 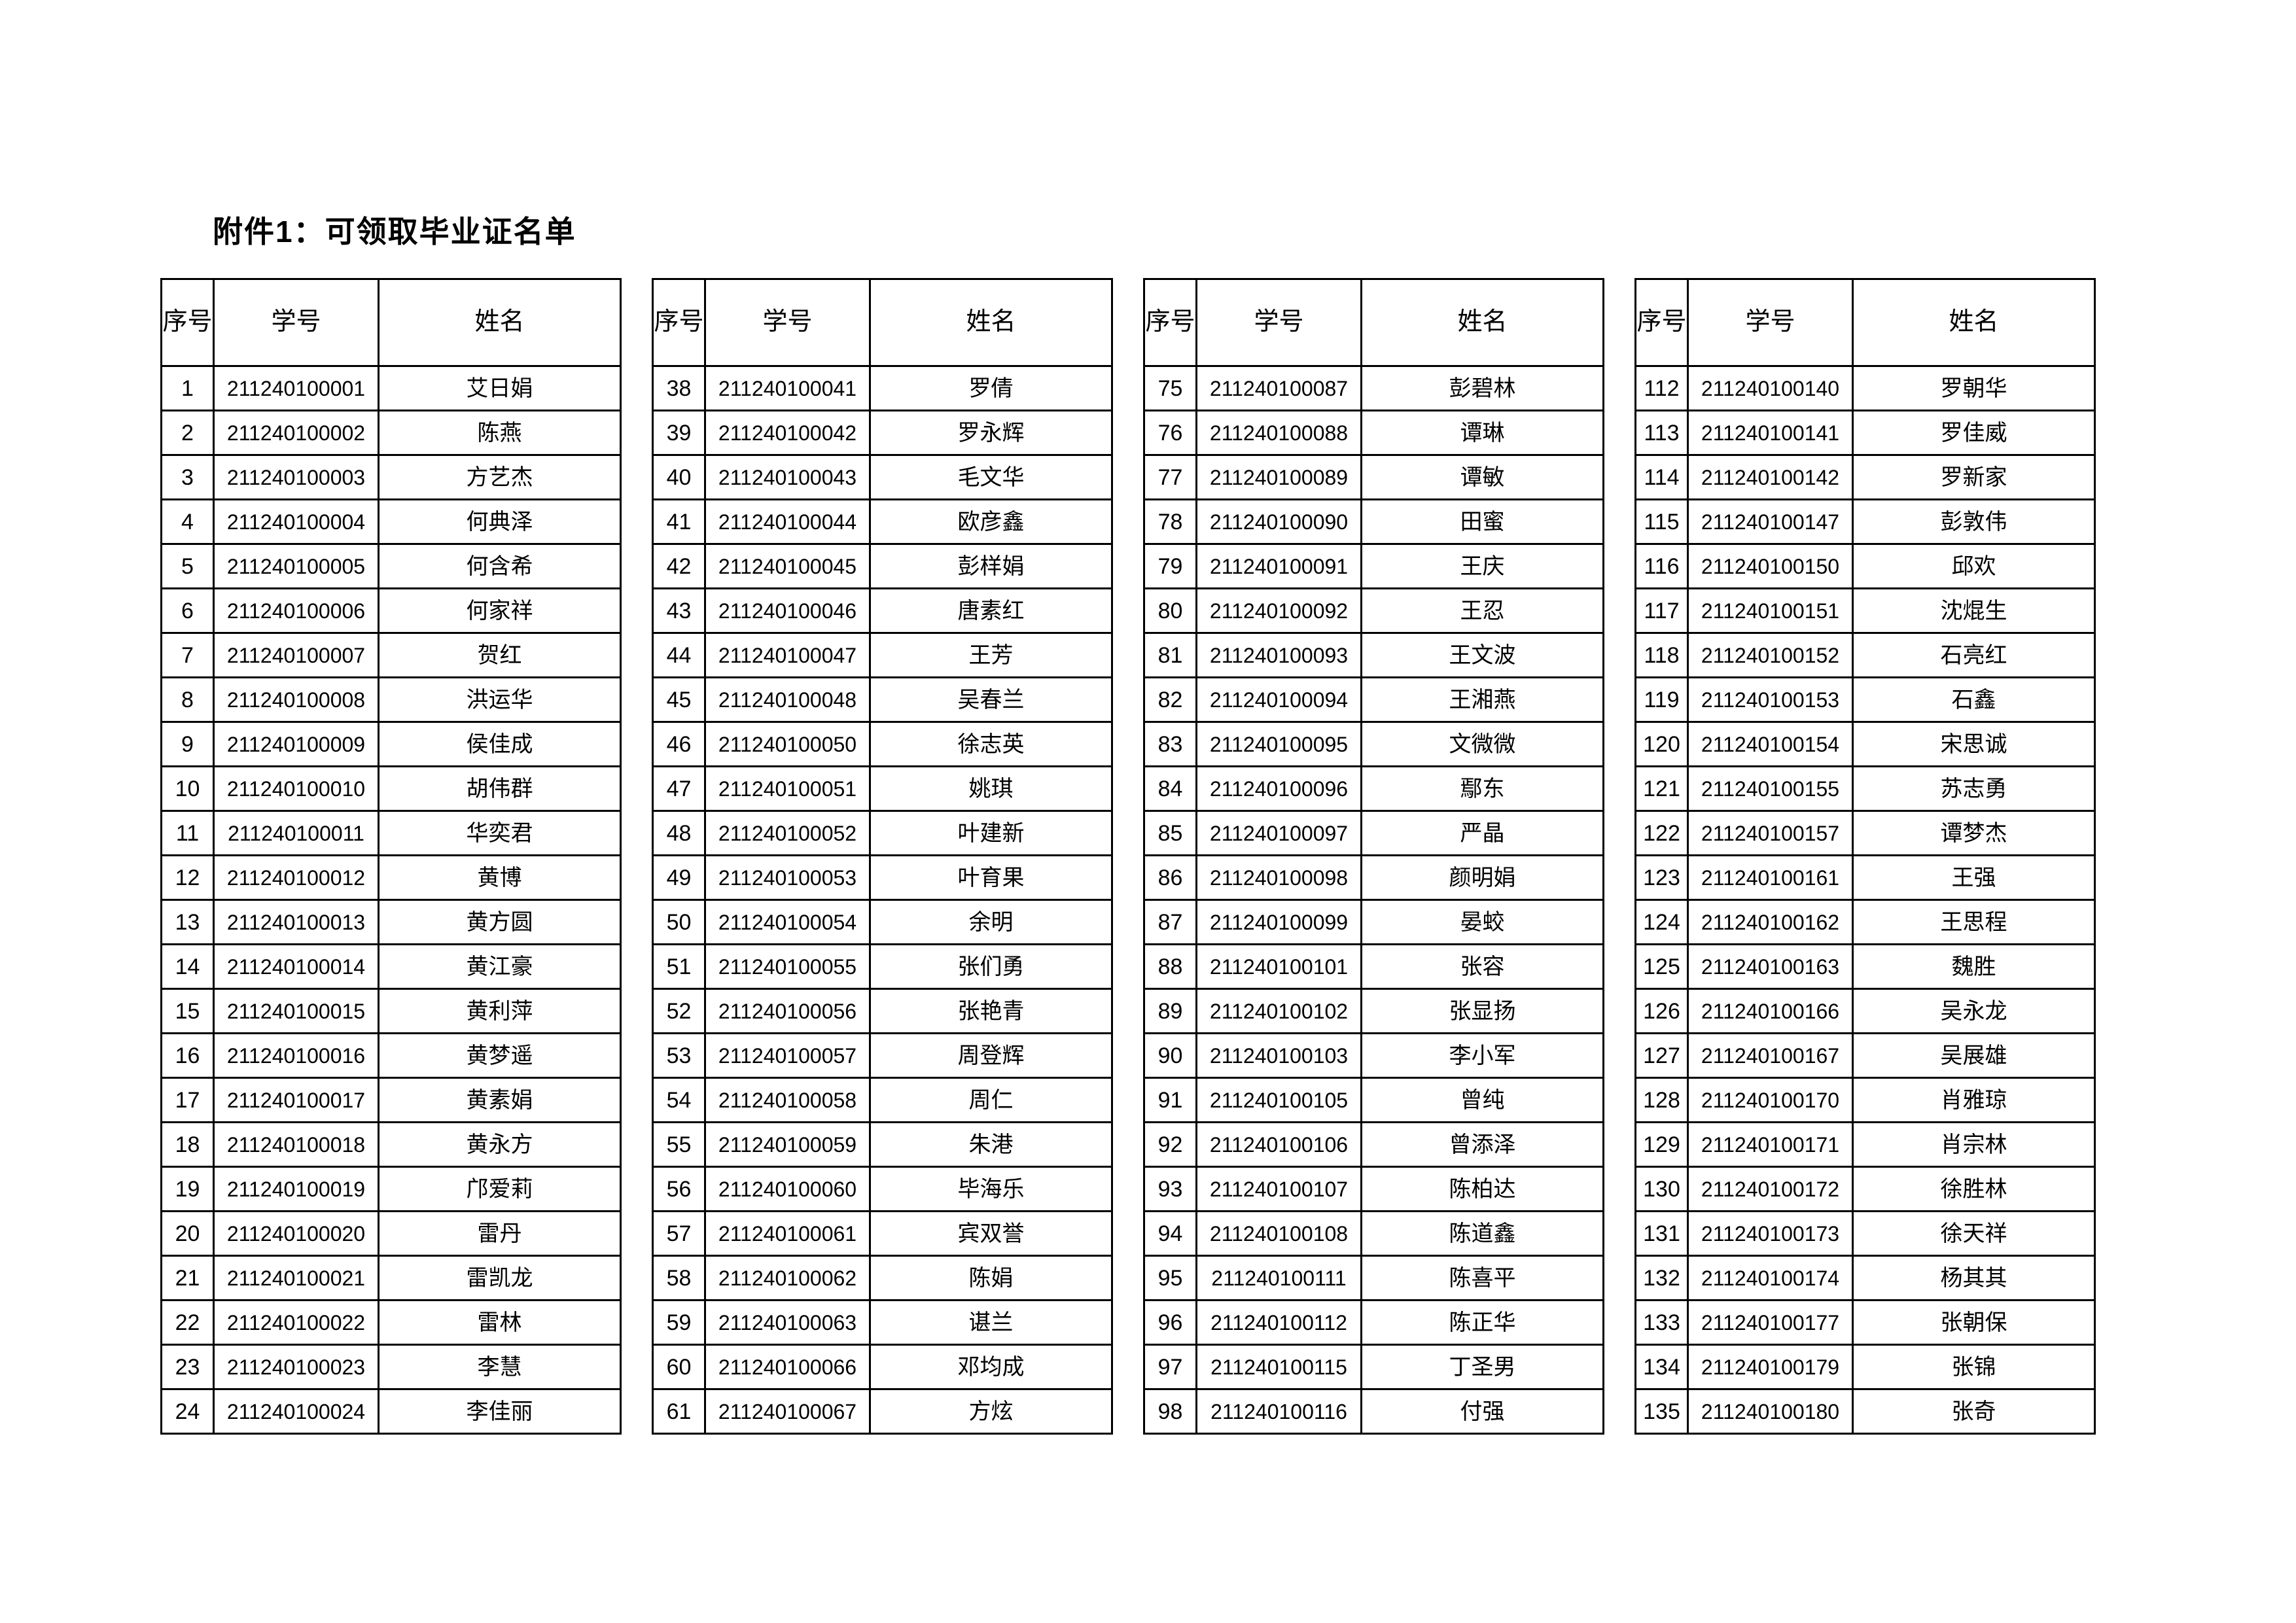 I want to click on cell-name: 魏胜, so click(x=1974, y=967).